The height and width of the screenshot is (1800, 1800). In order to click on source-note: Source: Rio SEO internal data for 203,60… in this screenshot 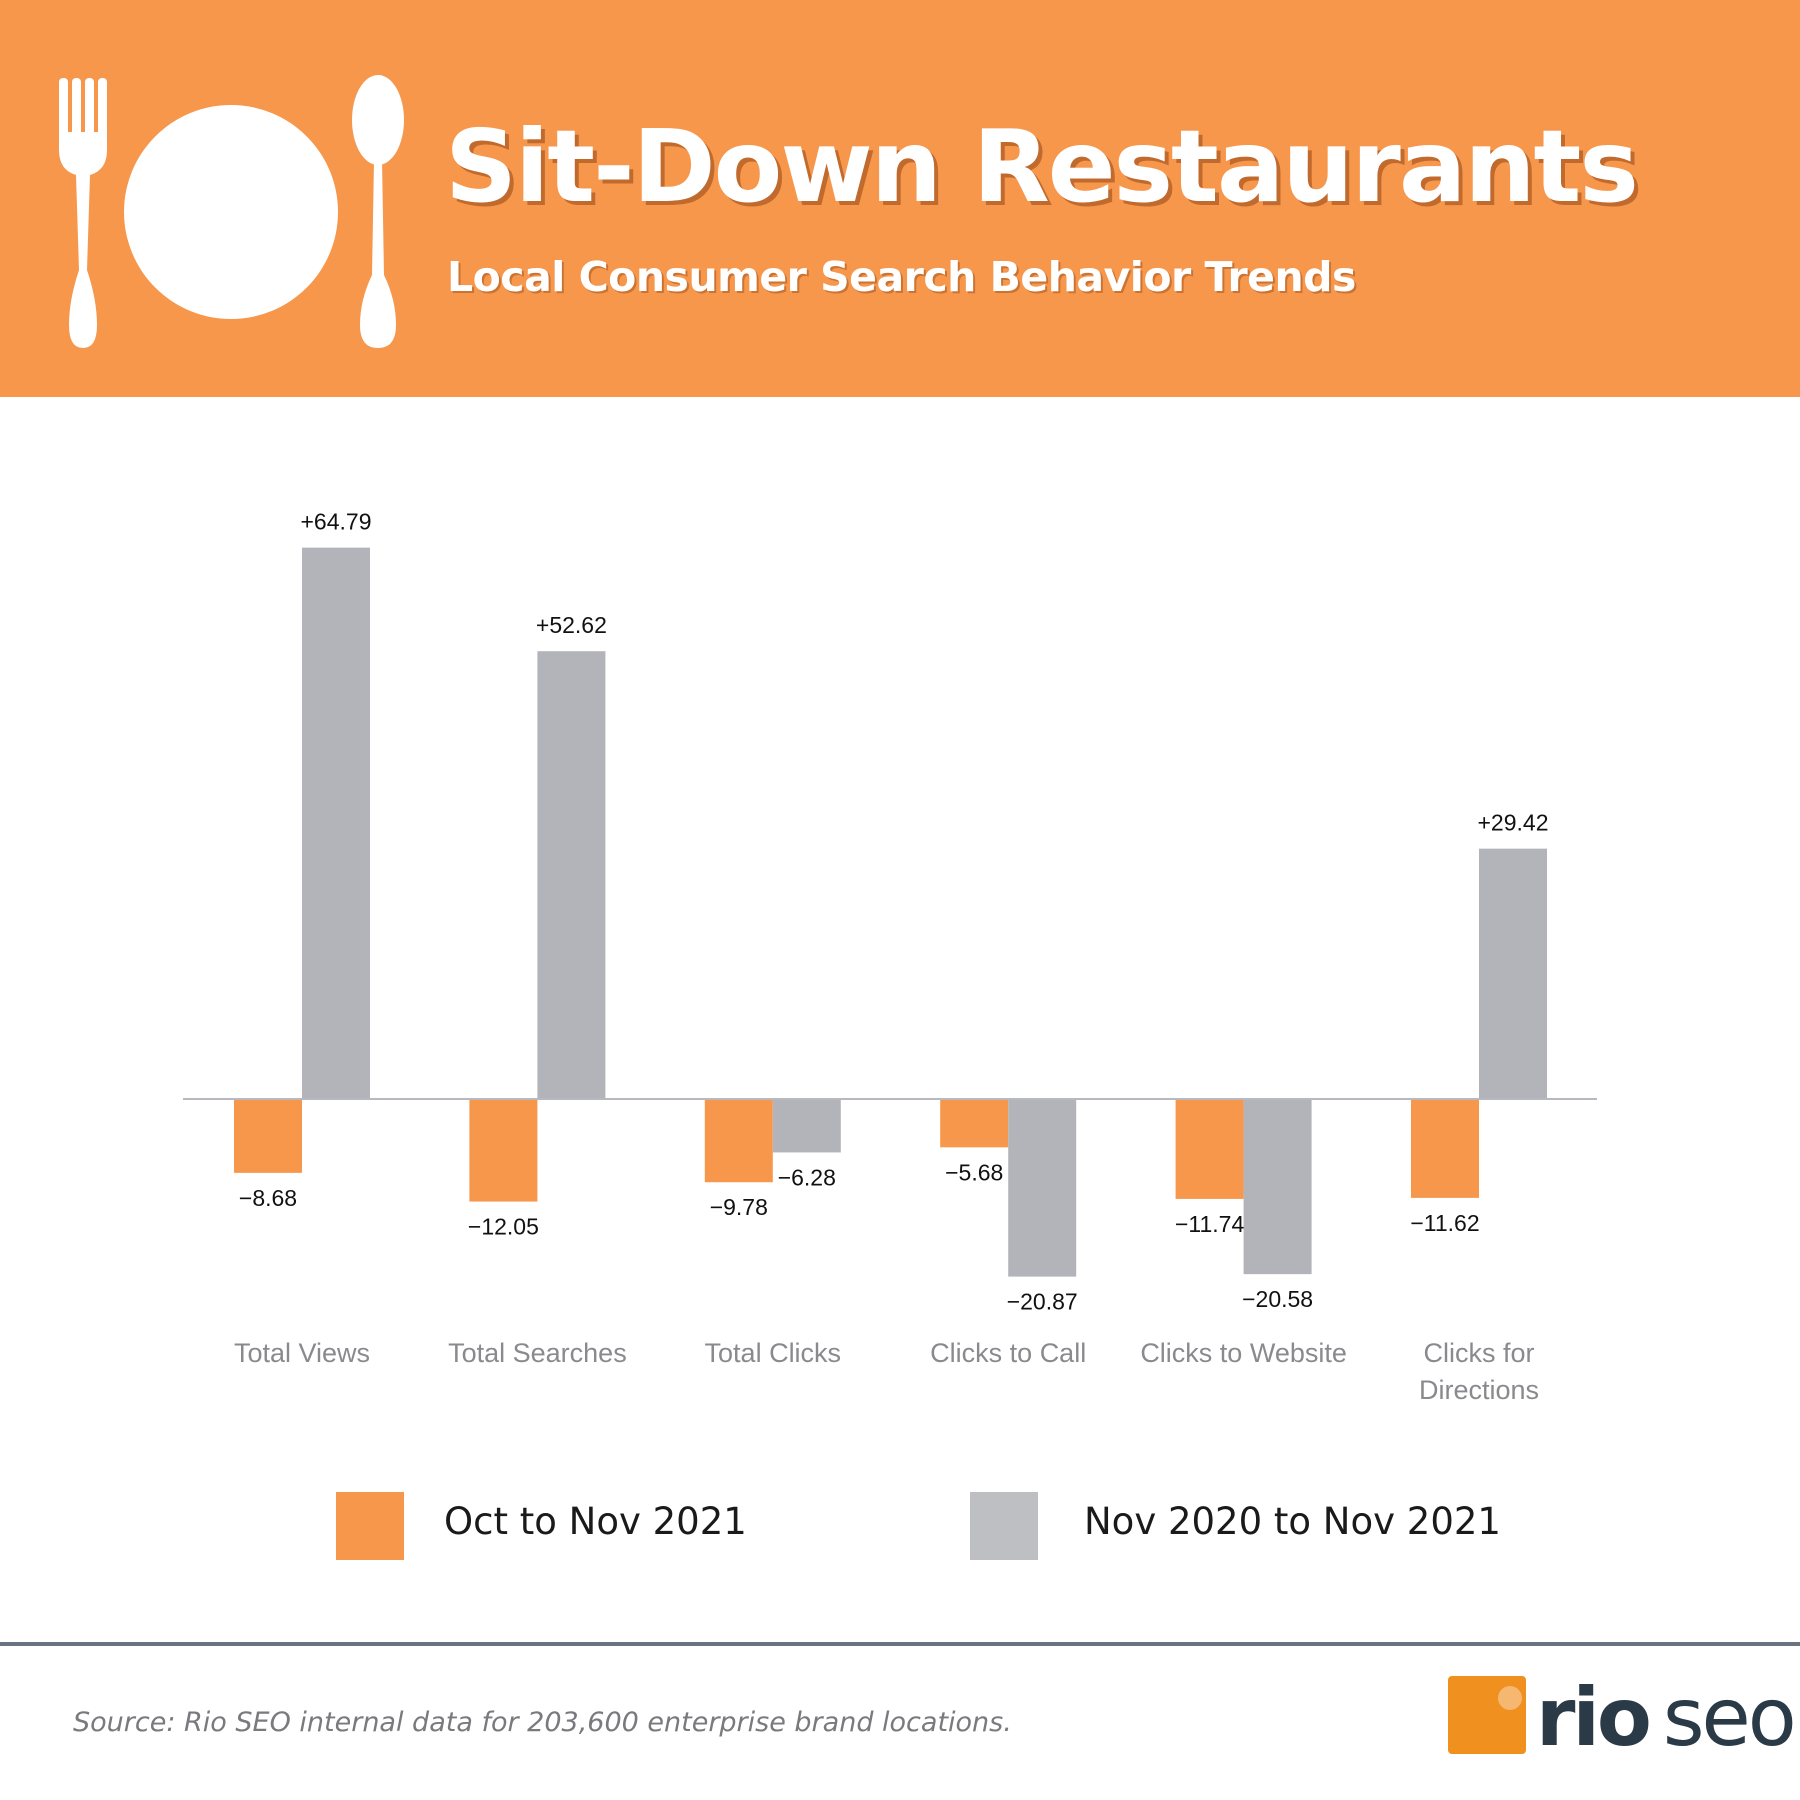, I will do `click(542, 1722)`.